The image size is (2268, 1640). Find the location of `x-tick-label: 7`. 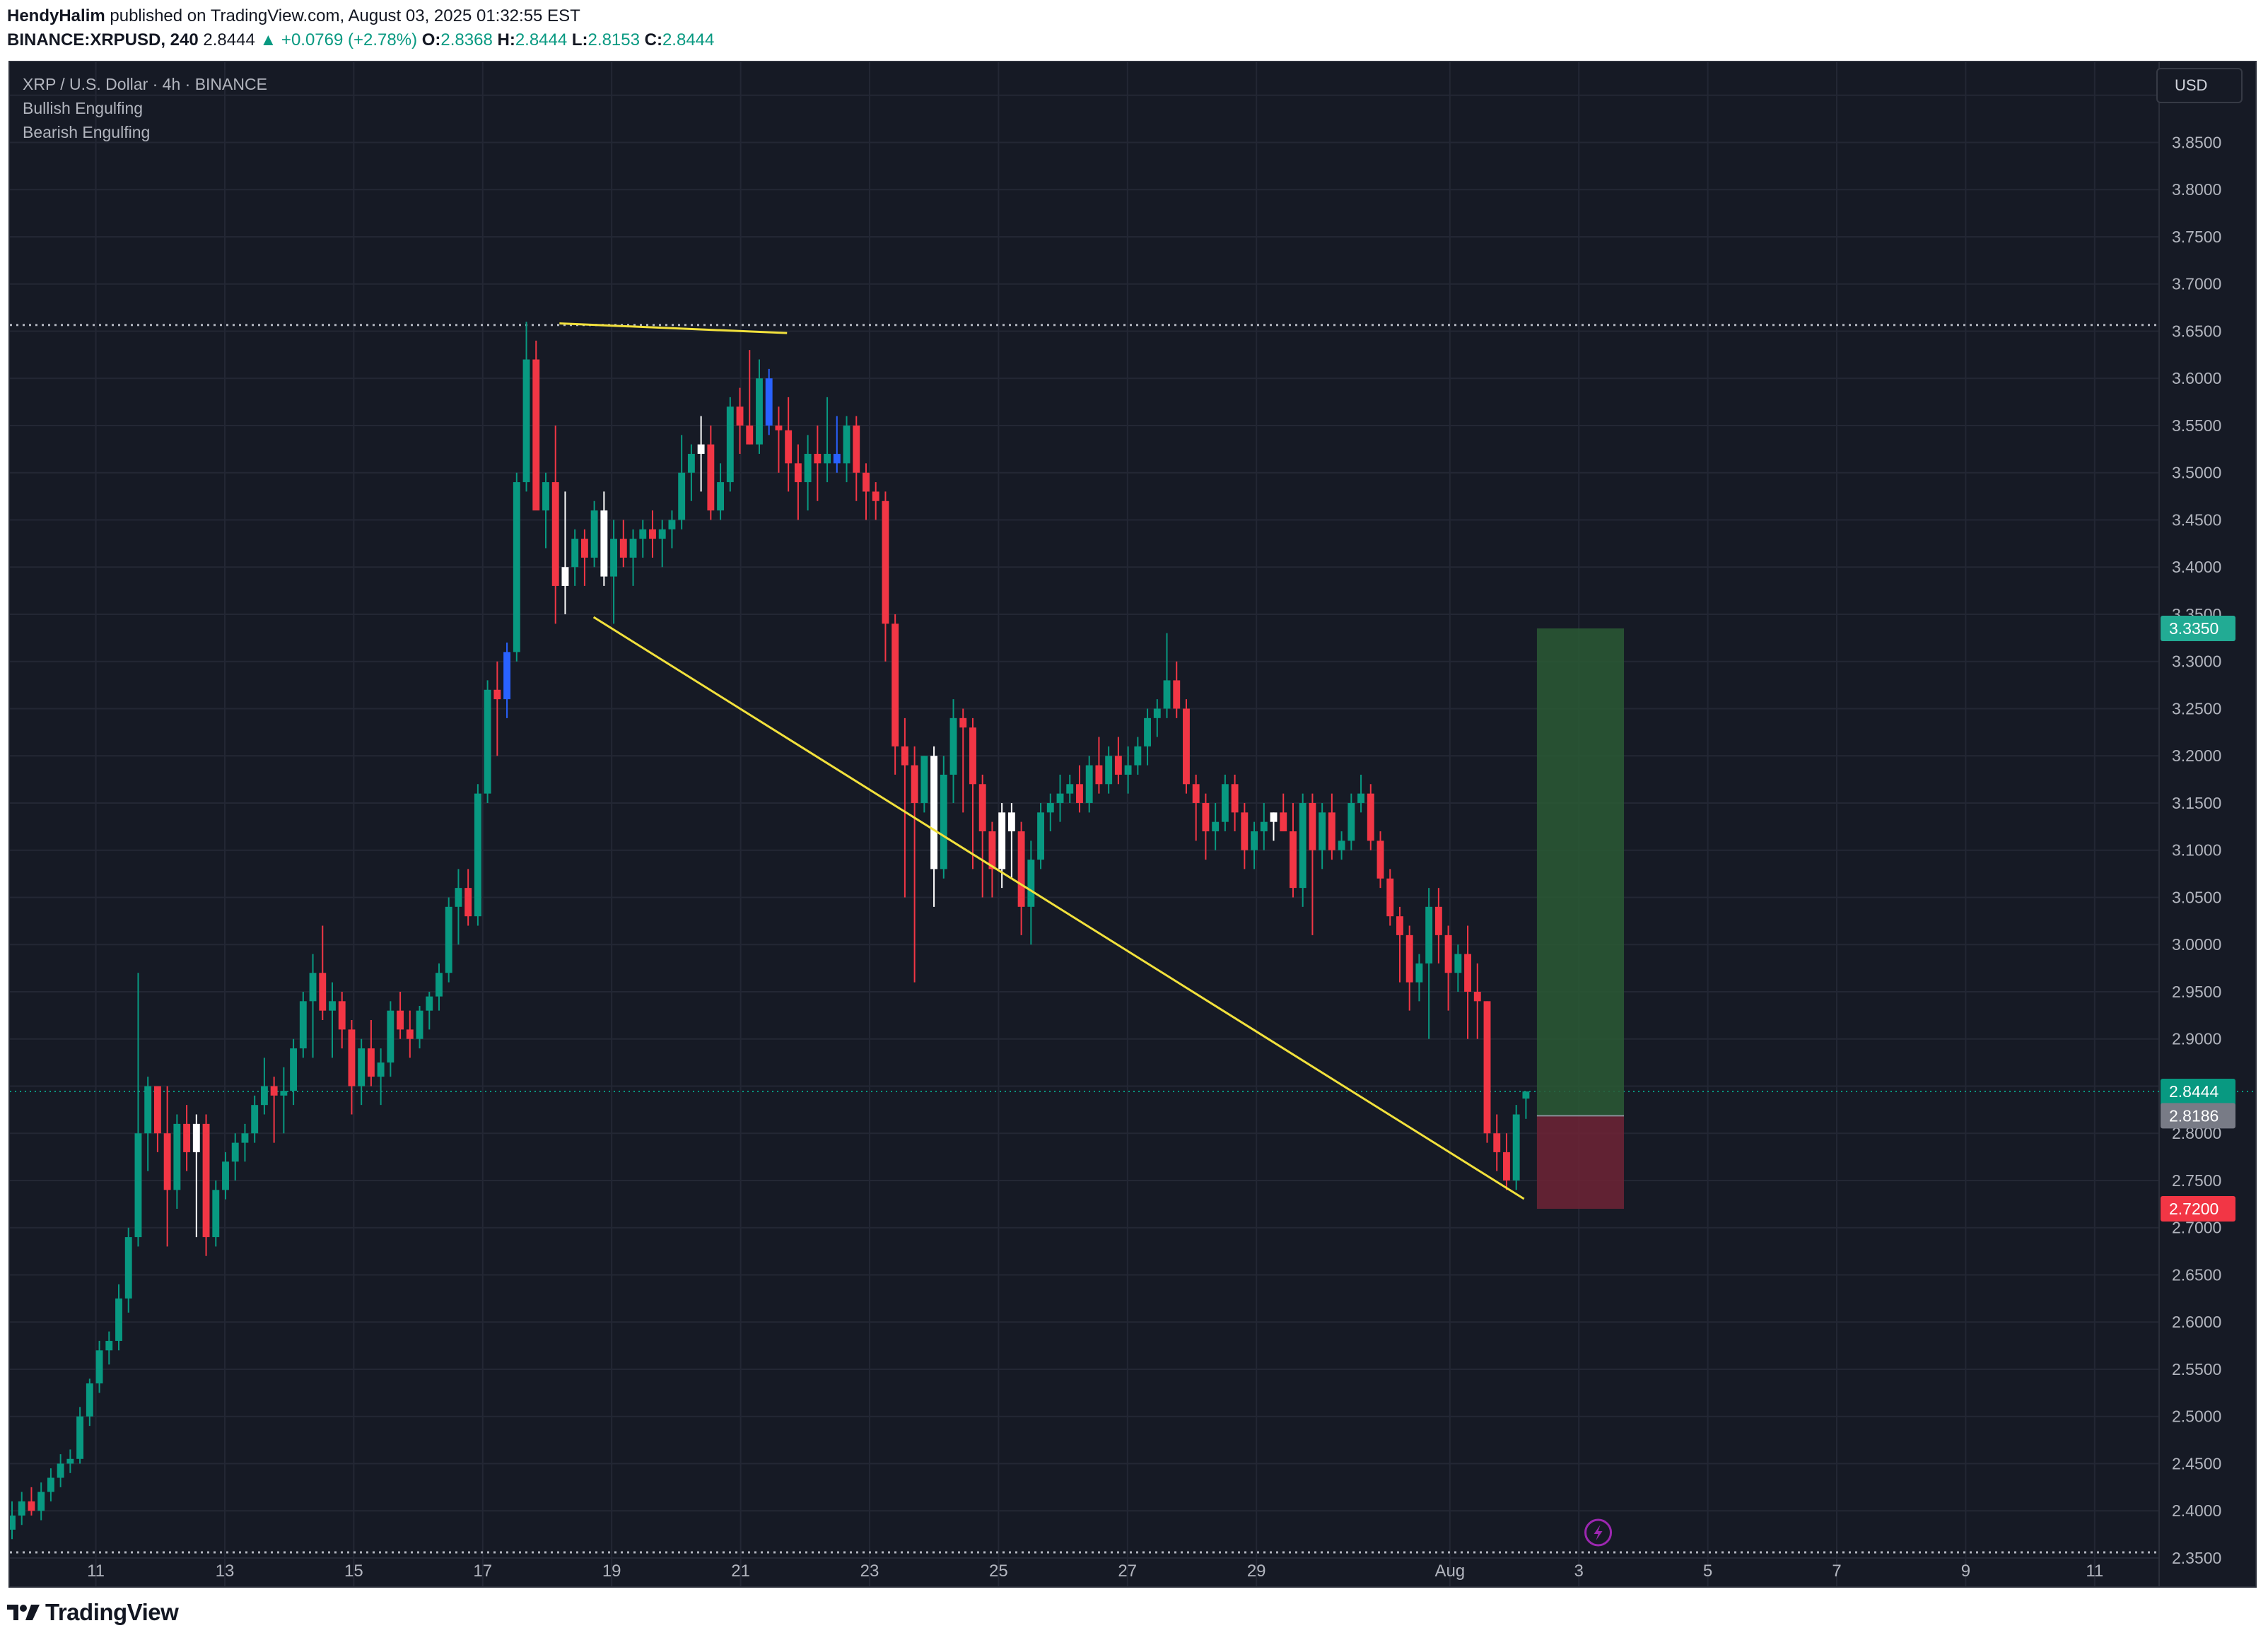

x-tick-label: 7 is located at coordinates (1836, 1571).